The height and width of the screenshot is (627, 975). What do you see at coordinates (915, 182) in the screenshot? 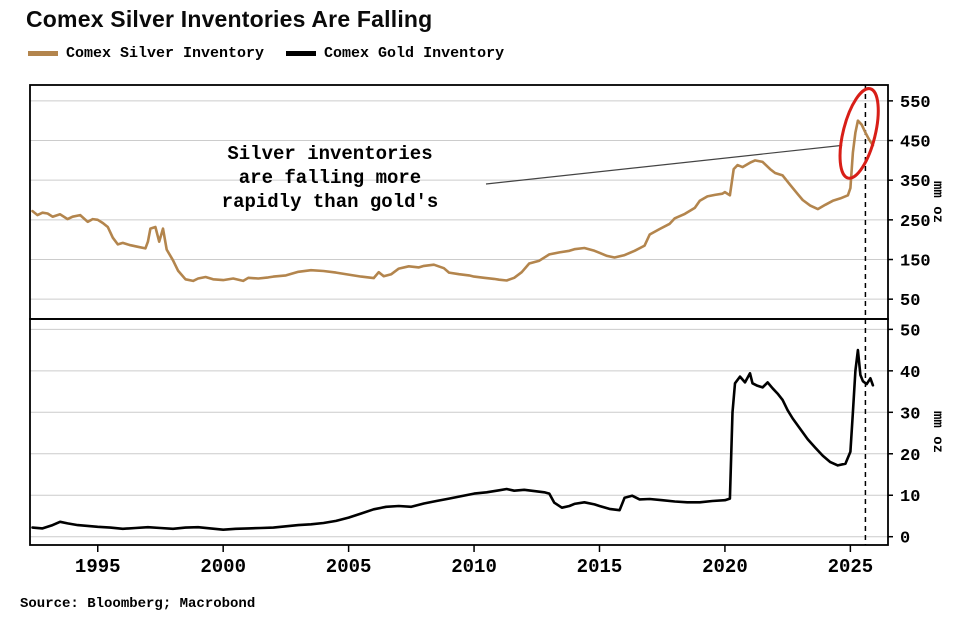
I see `y-tick-label: 350` at bounding box center [915, 182].